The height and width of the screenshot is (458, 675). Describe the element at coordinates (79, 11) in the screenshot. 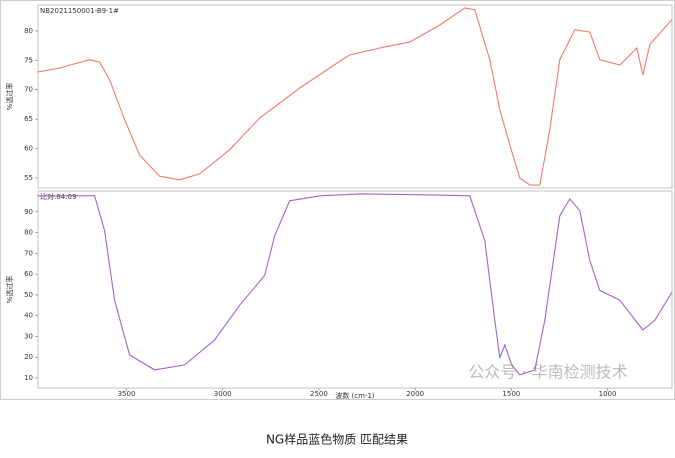

I see `panel-header: NB2021150001-B9-1#` at that location.